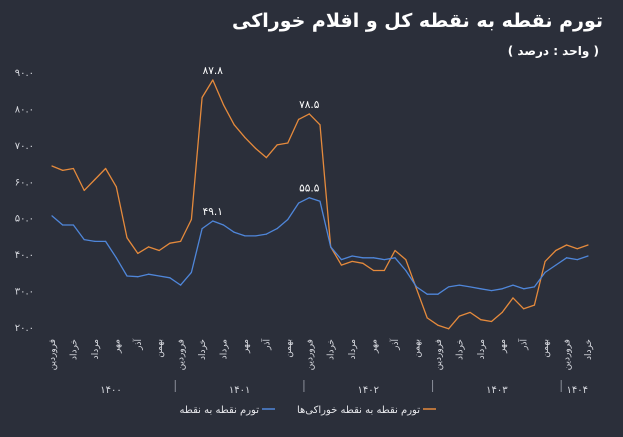 The image size is (623, 437). Describe the element at coordinates (309, 189) in the screenshot. I see `data-label: ۵۵.۵` at that location.